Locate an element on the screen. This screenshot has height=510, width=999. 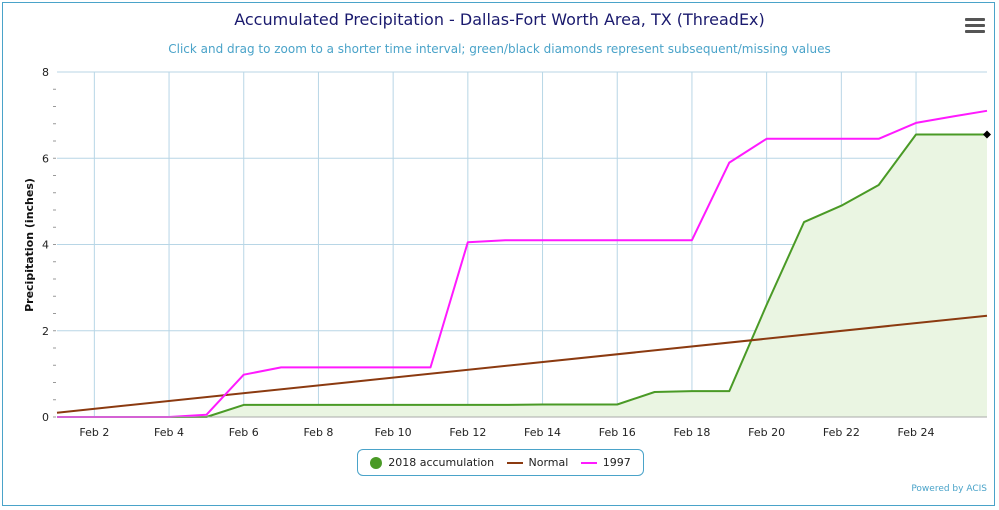
x-tick-label: Feb 12 is located at coordinates (467, 432).